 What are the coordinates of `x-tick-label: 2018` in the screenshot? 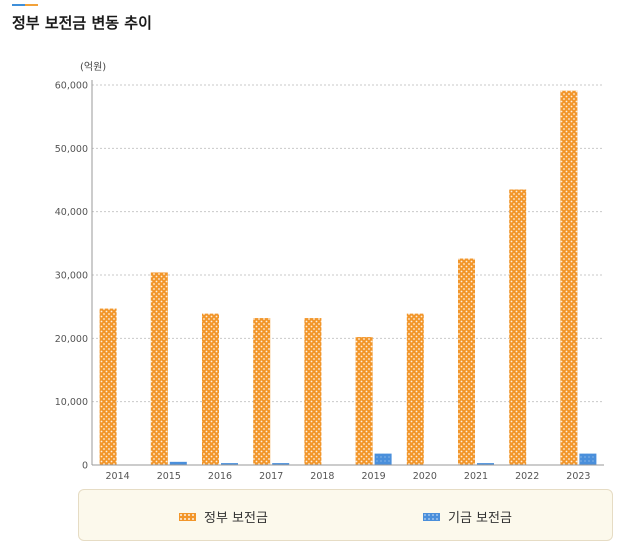 It's located at (322, 476).